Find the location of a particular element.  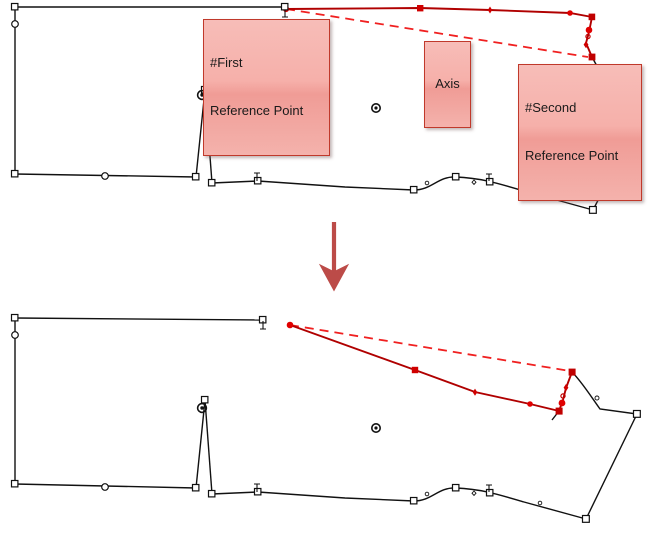

axis-line-after is located at coordinates (430, 348).